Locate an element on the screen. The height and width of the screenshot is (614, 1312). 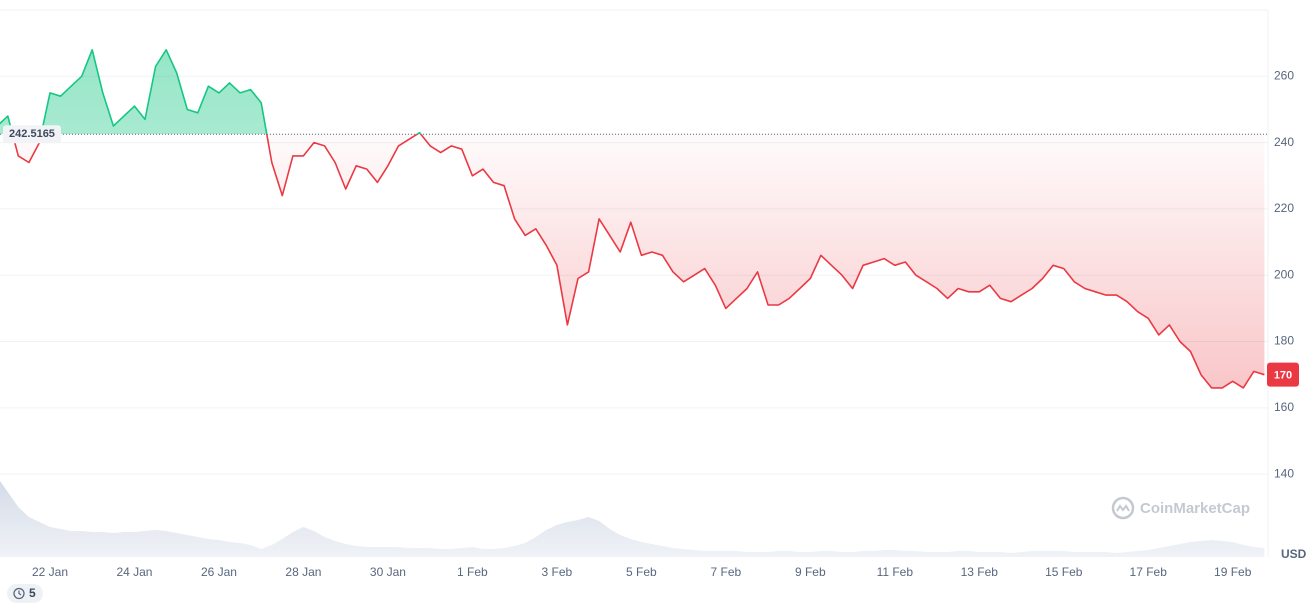
y-tick-label: 160 is located at coordinates (1284, 407).